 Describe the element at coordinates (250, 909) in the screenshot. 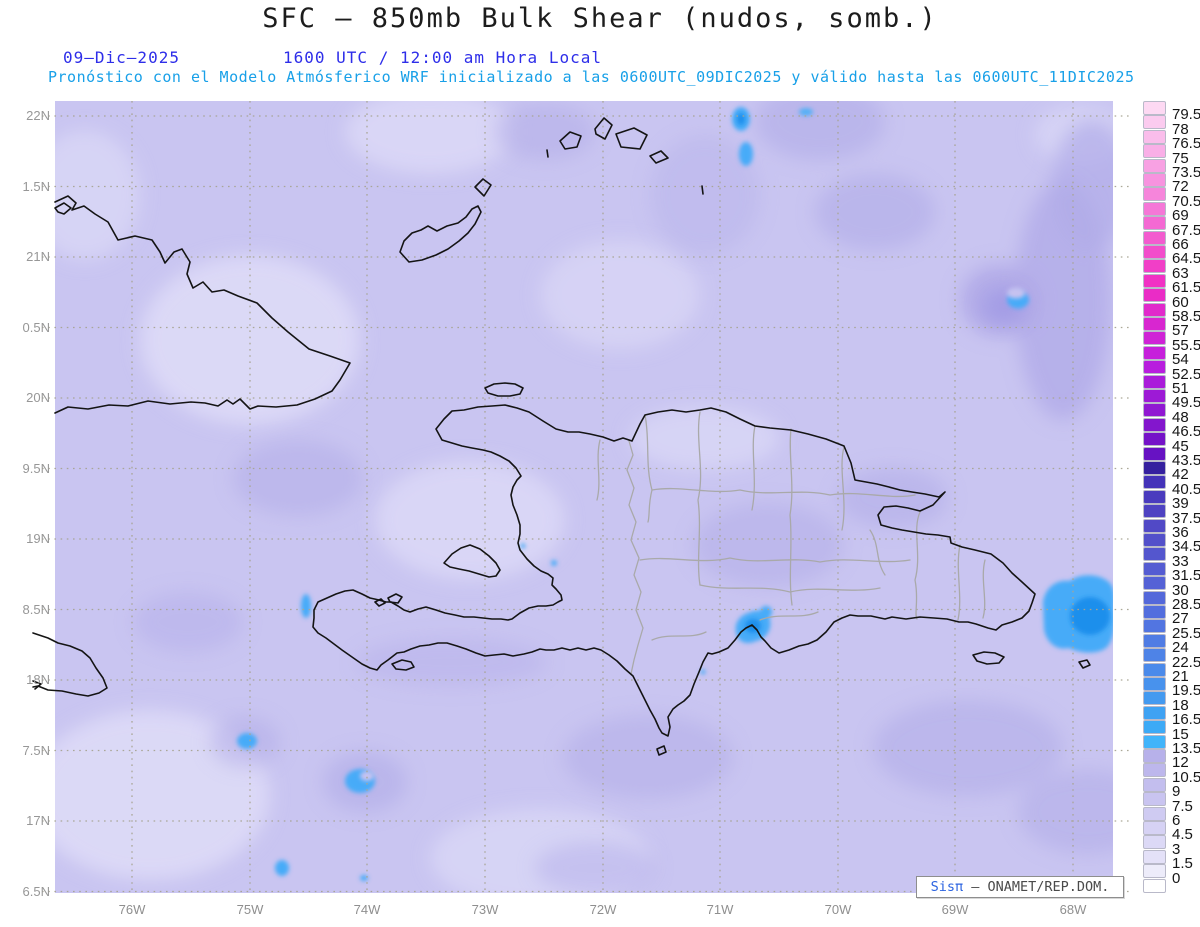

I see `x-axis-tick-label: 75W` at that location.